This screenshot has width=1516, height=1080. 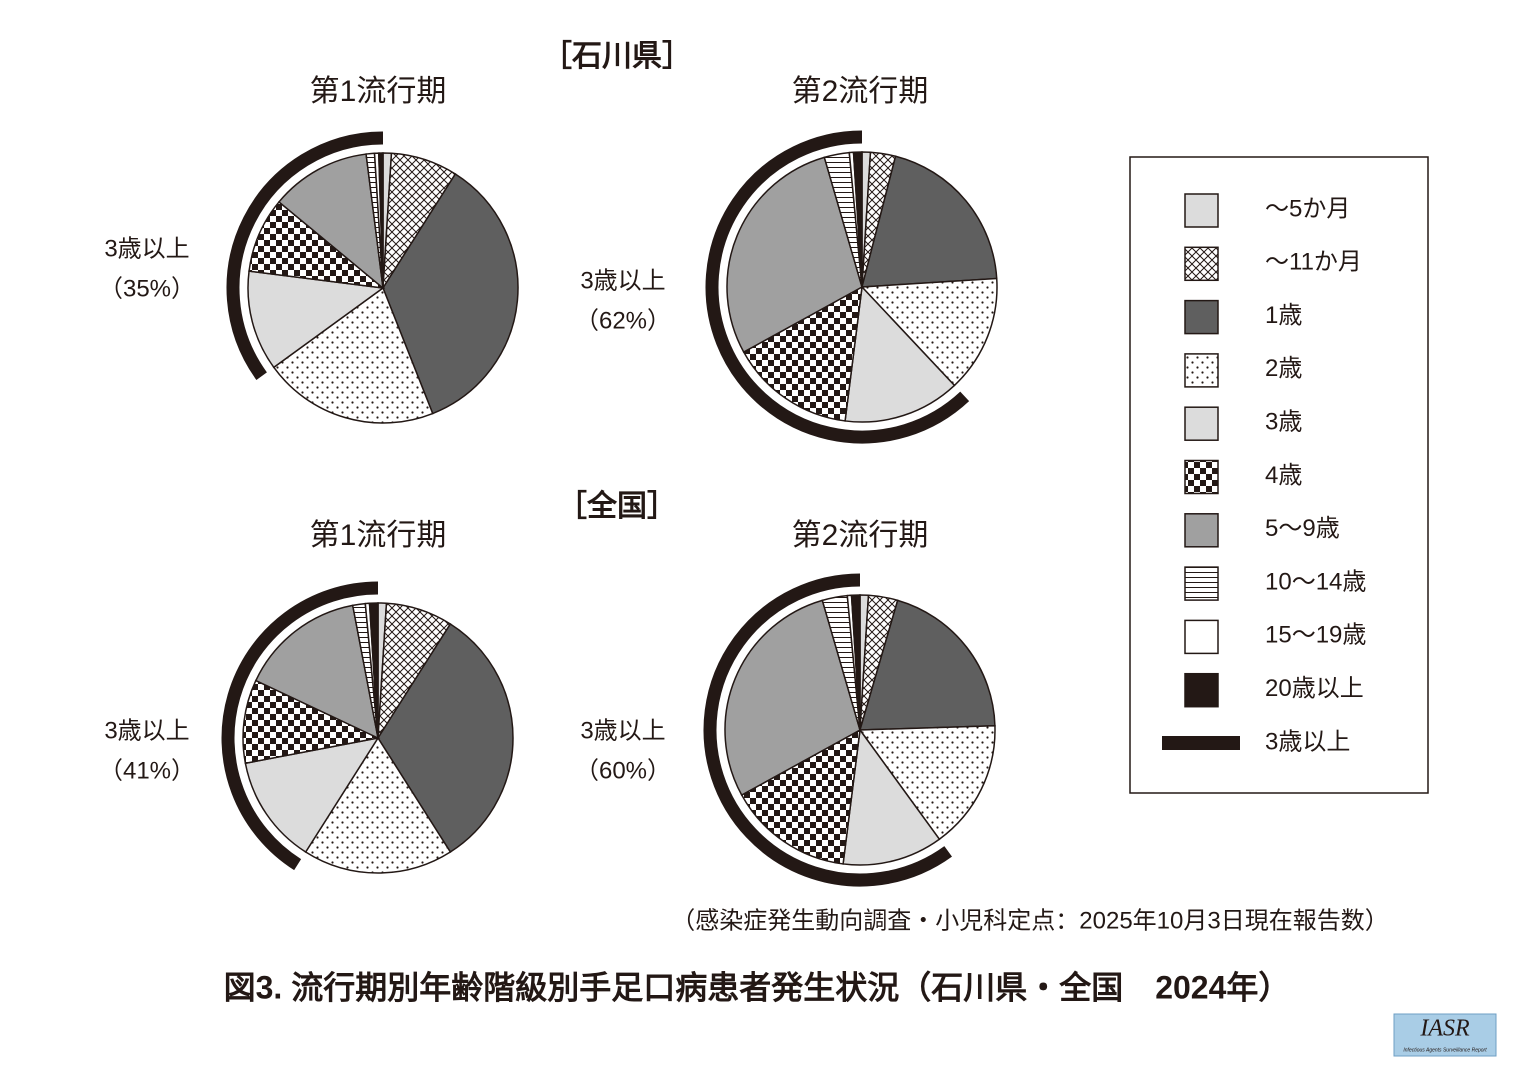 I want to click on legend-box, so click(x=1279, y=475).